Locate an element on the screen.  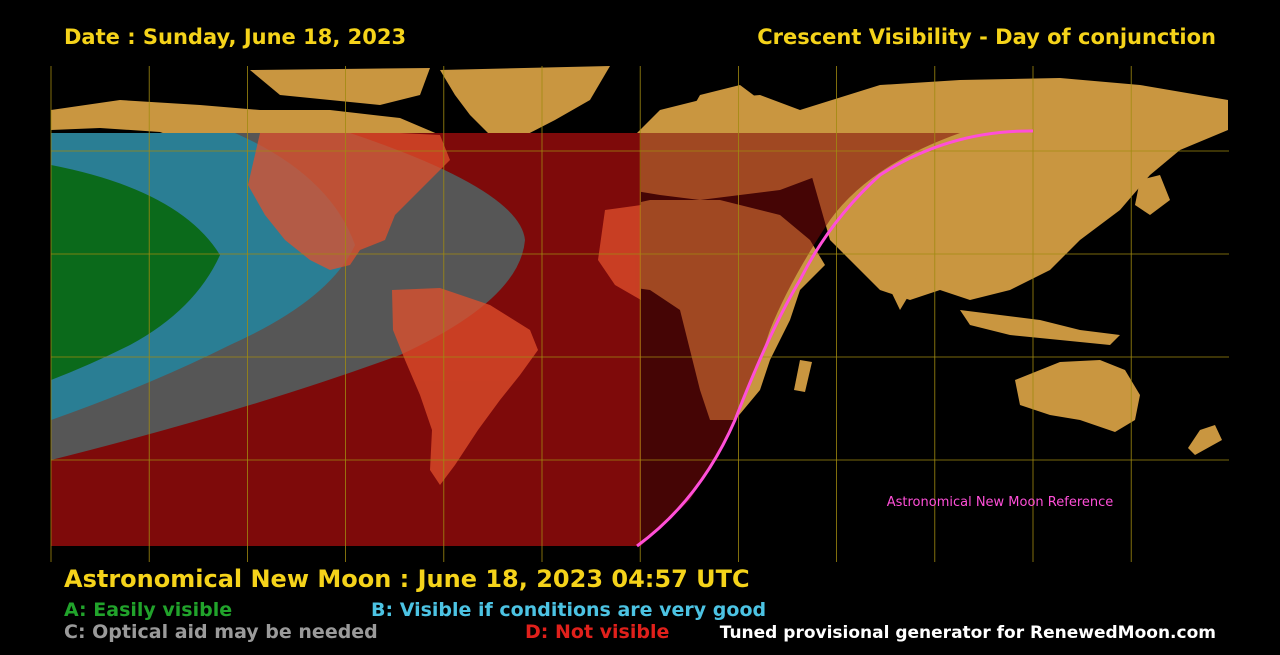
legend-a: A: Easily visible is located at coordinates (148, 610).